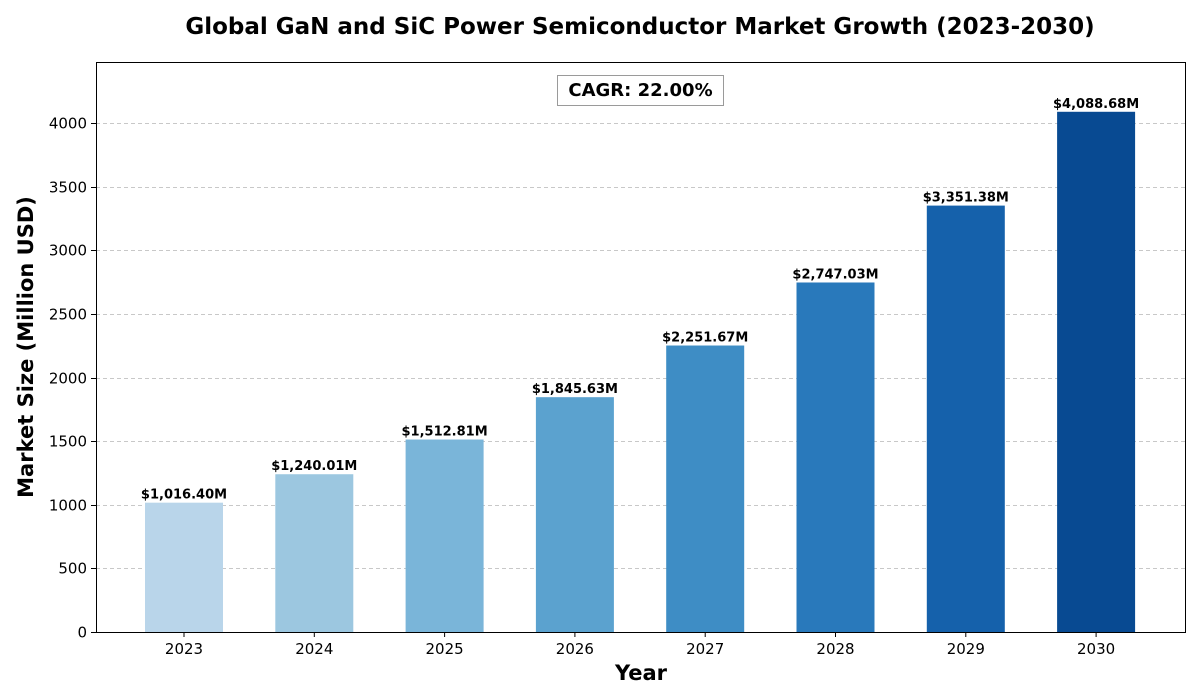 Image resolution: width=1200 pixels, height=700 pixels. I want to click on x-tick-label: 2025, so click(445, 649).